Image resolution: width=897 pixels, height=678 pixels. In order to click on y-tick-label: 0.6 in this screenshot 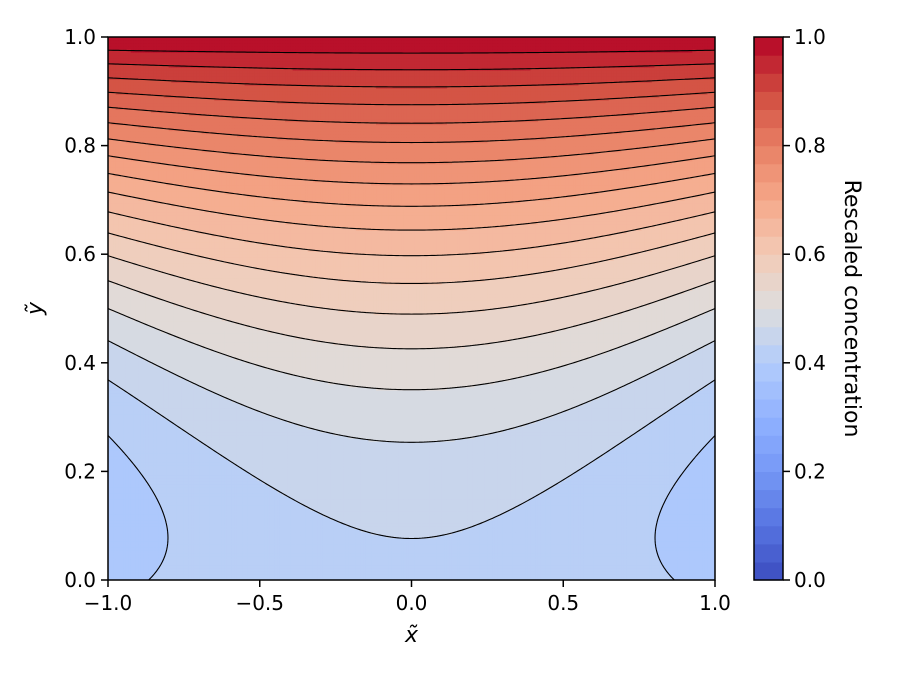, I will do `click(80, 254)`.